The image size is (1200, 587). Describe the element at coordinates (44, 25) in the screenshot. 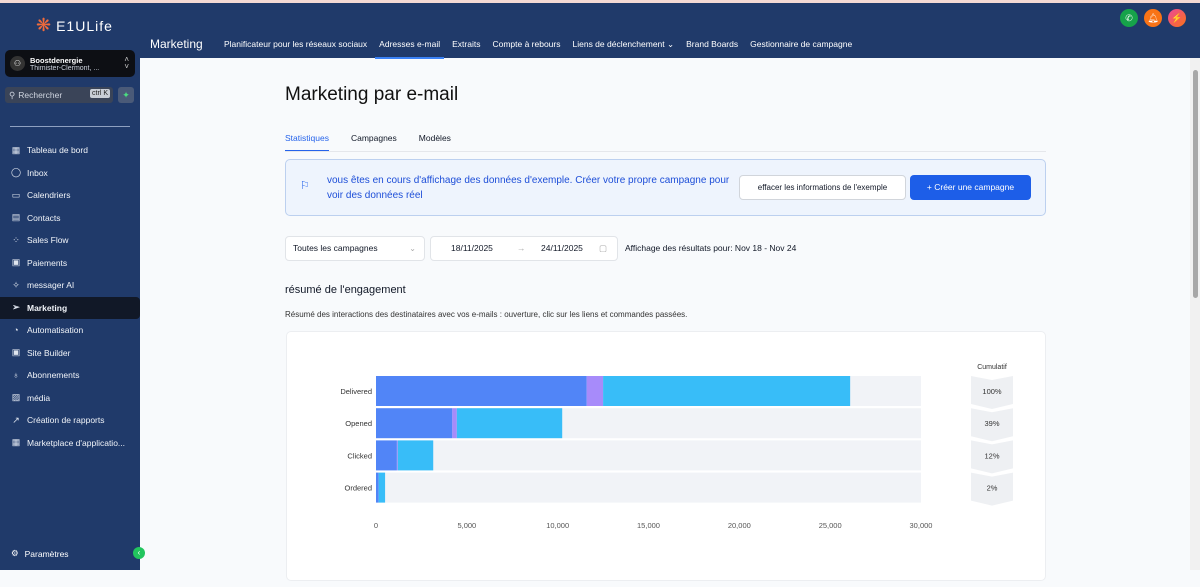

I see `logo-icon: ❋` at that location.